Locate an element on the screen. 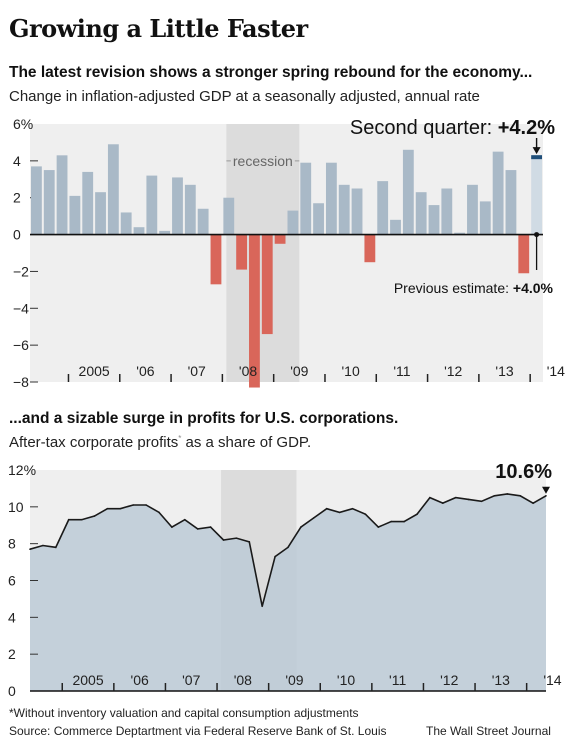 This screenshot has width=576, height=756. y-tick-label: −8 is located at coordinates (21, 382).